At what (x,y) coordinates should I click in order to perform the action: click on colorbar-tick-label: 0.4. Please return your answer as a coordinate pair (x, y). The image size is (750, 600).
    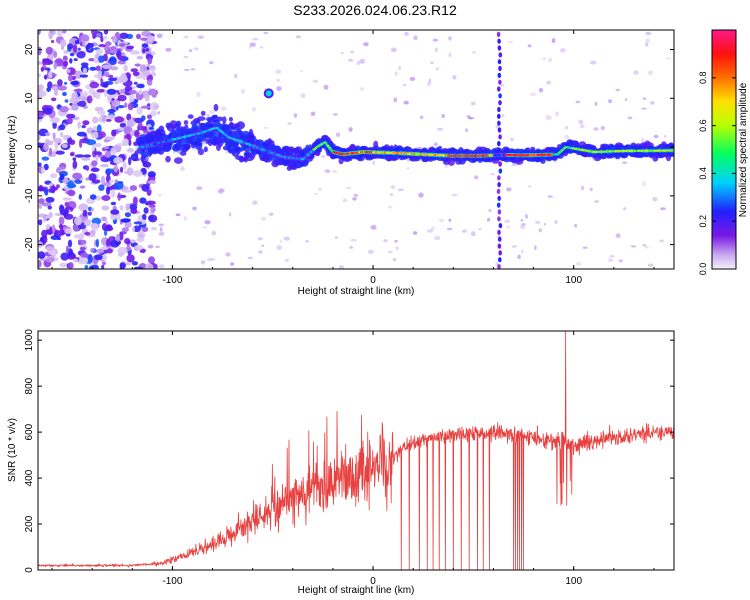
    Looking at the image, I should click on (703, 173).